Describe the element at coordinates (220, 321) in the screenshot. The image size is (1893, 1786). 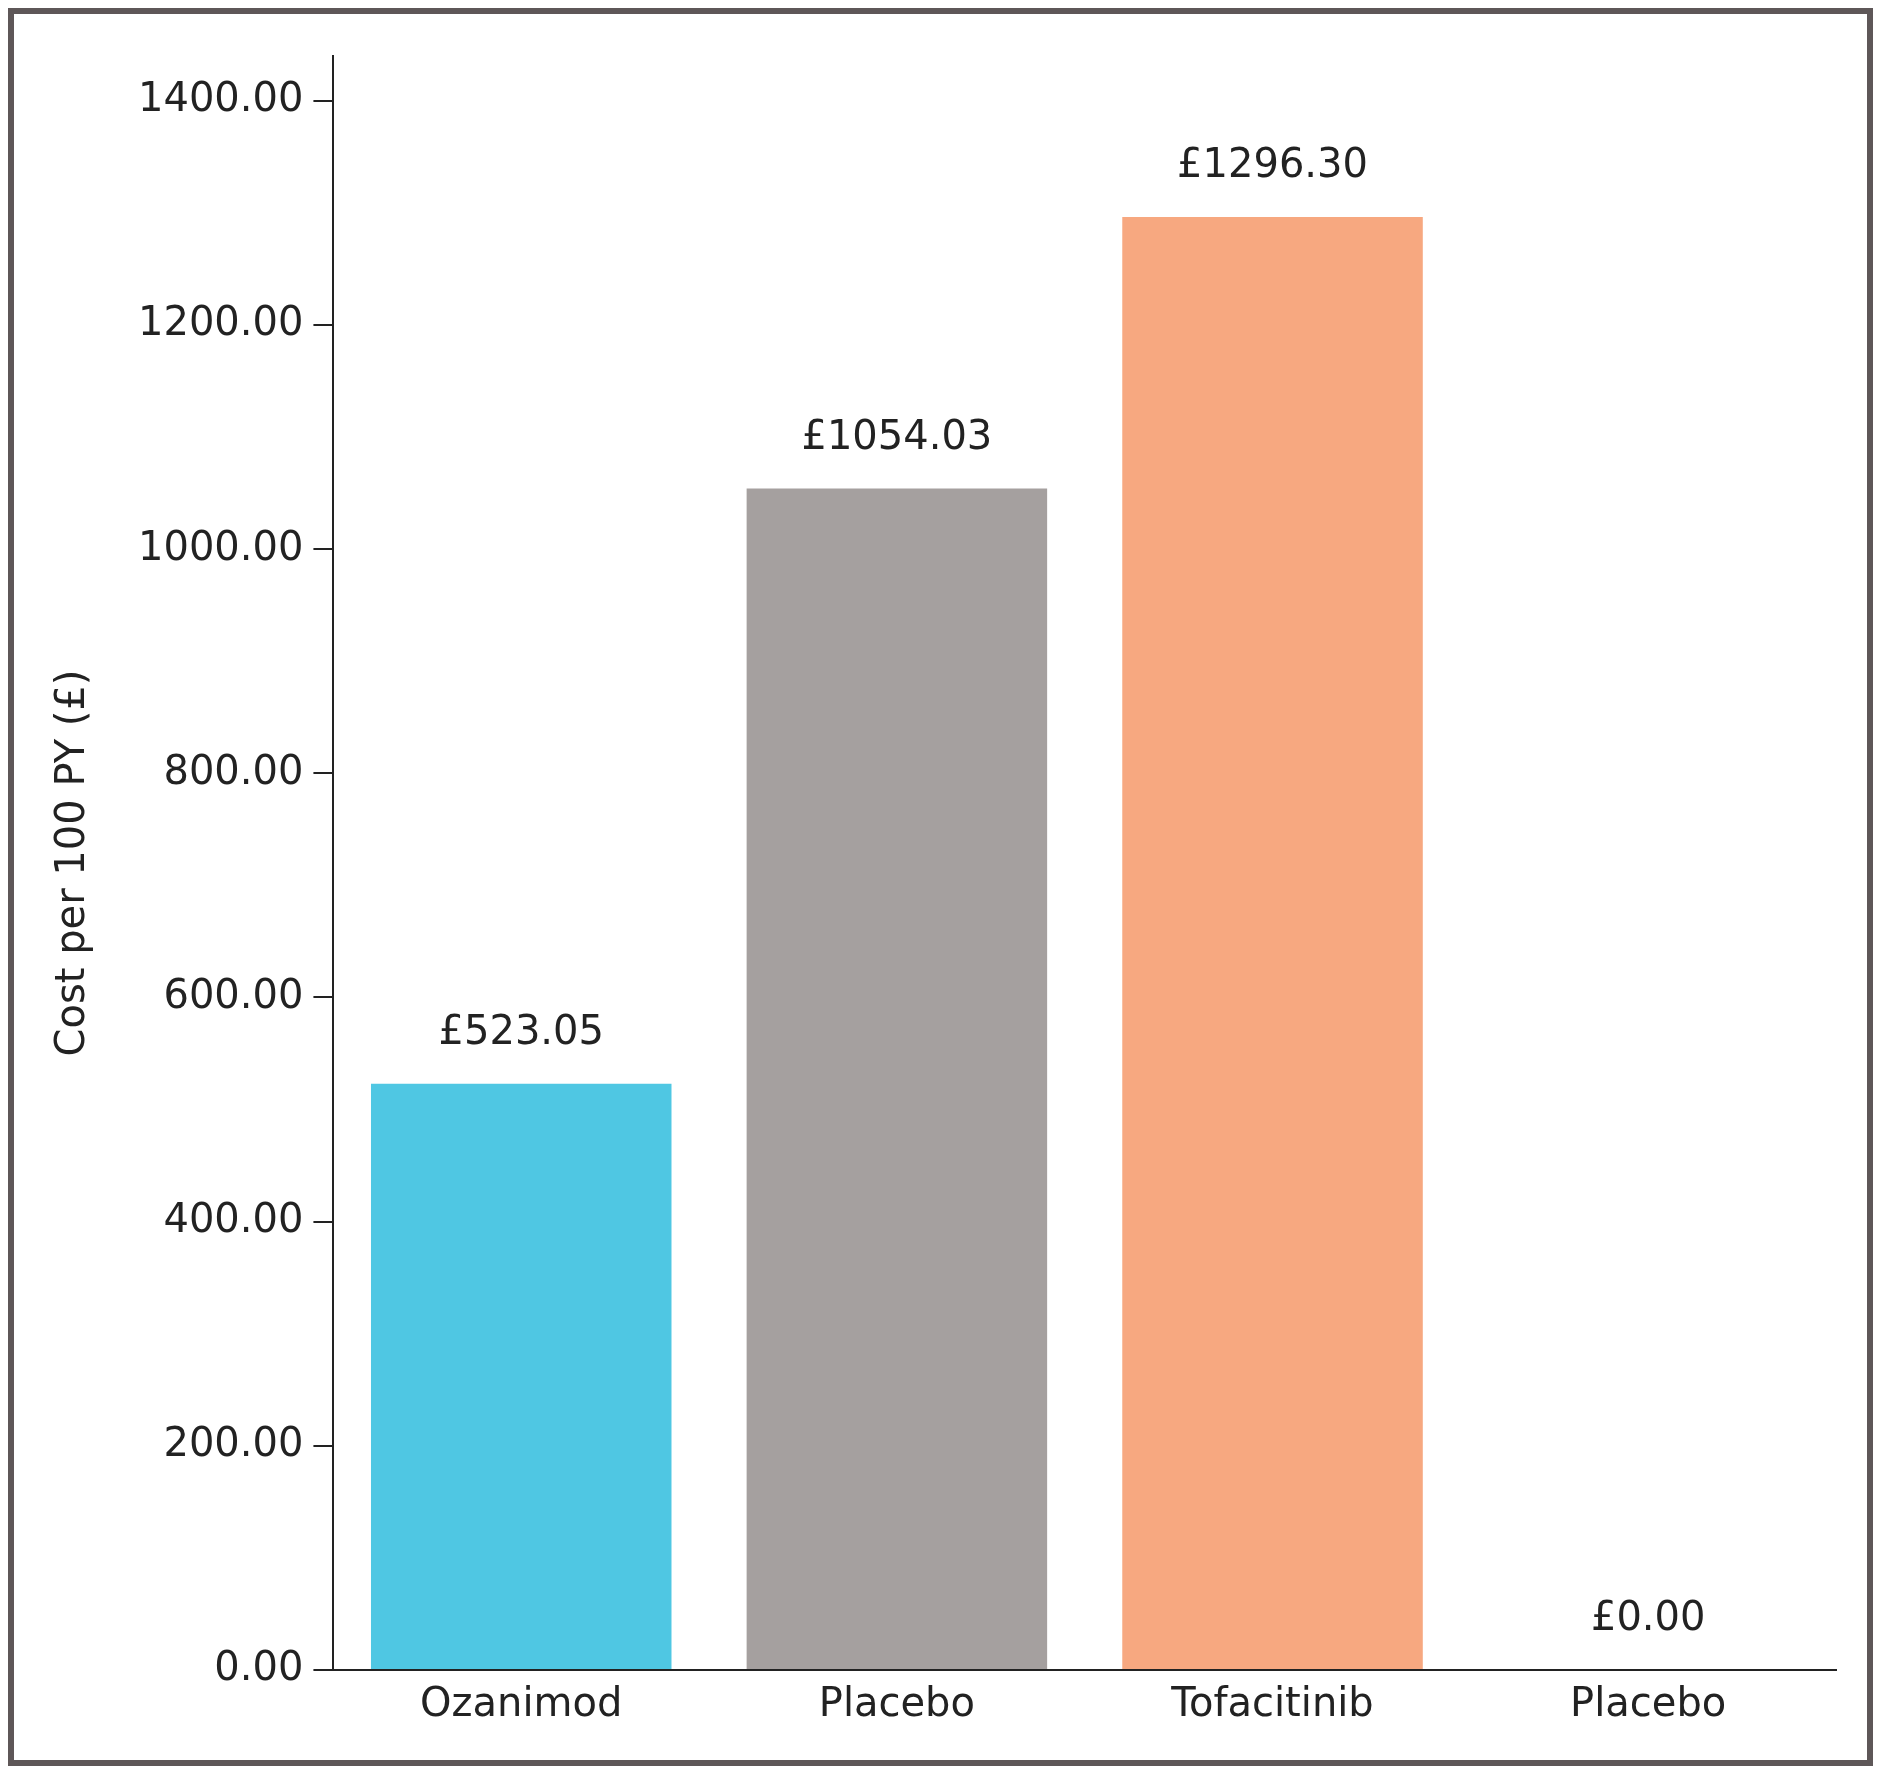
I see `y-tick-label: 1200.00` at that location.